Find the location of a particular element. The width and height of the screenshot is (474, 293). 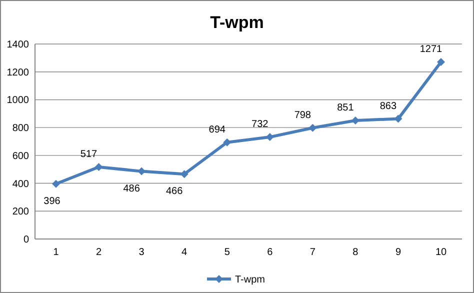

data-label: 396 is located at coordinates (52, 201).